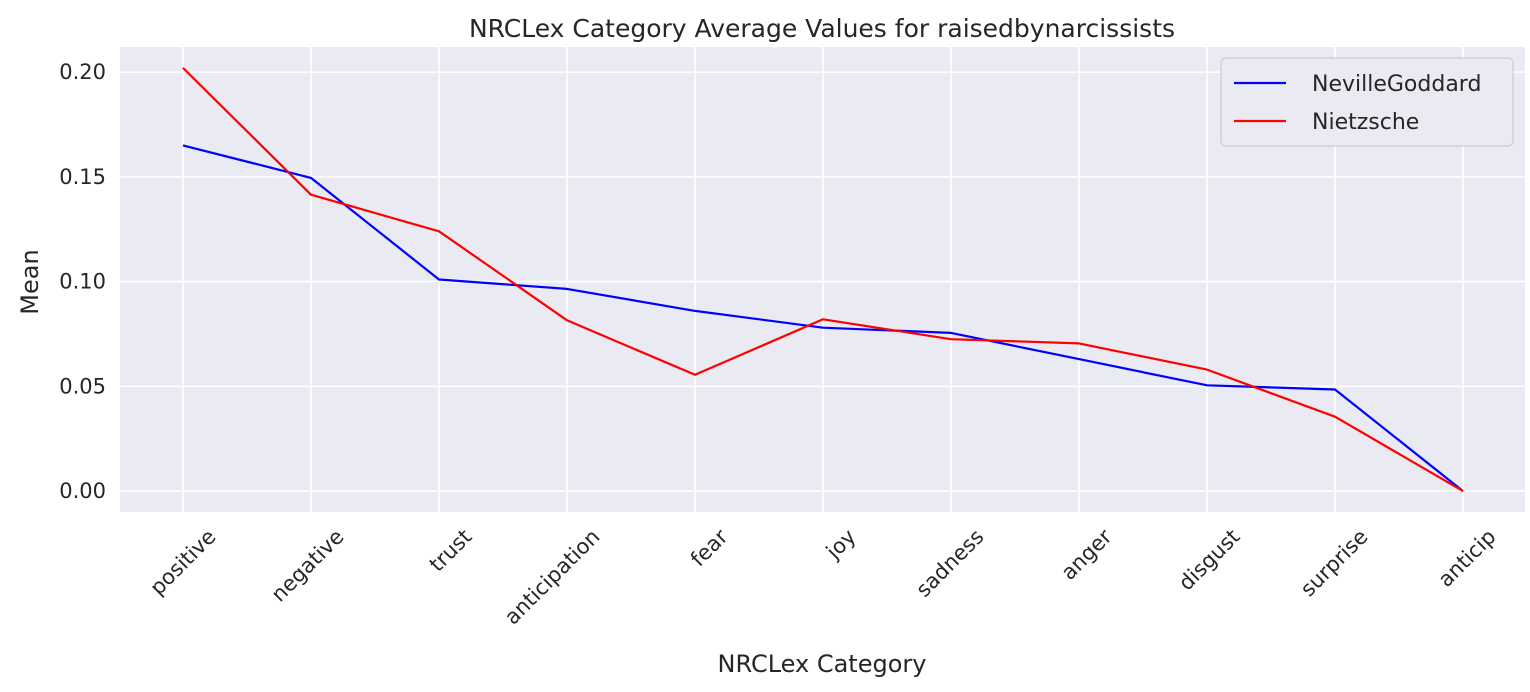  What do you see at coordinates (82, 72) in the screenshot?
I see `y-tick-label: 0.20` at bounding box center [82, 72].